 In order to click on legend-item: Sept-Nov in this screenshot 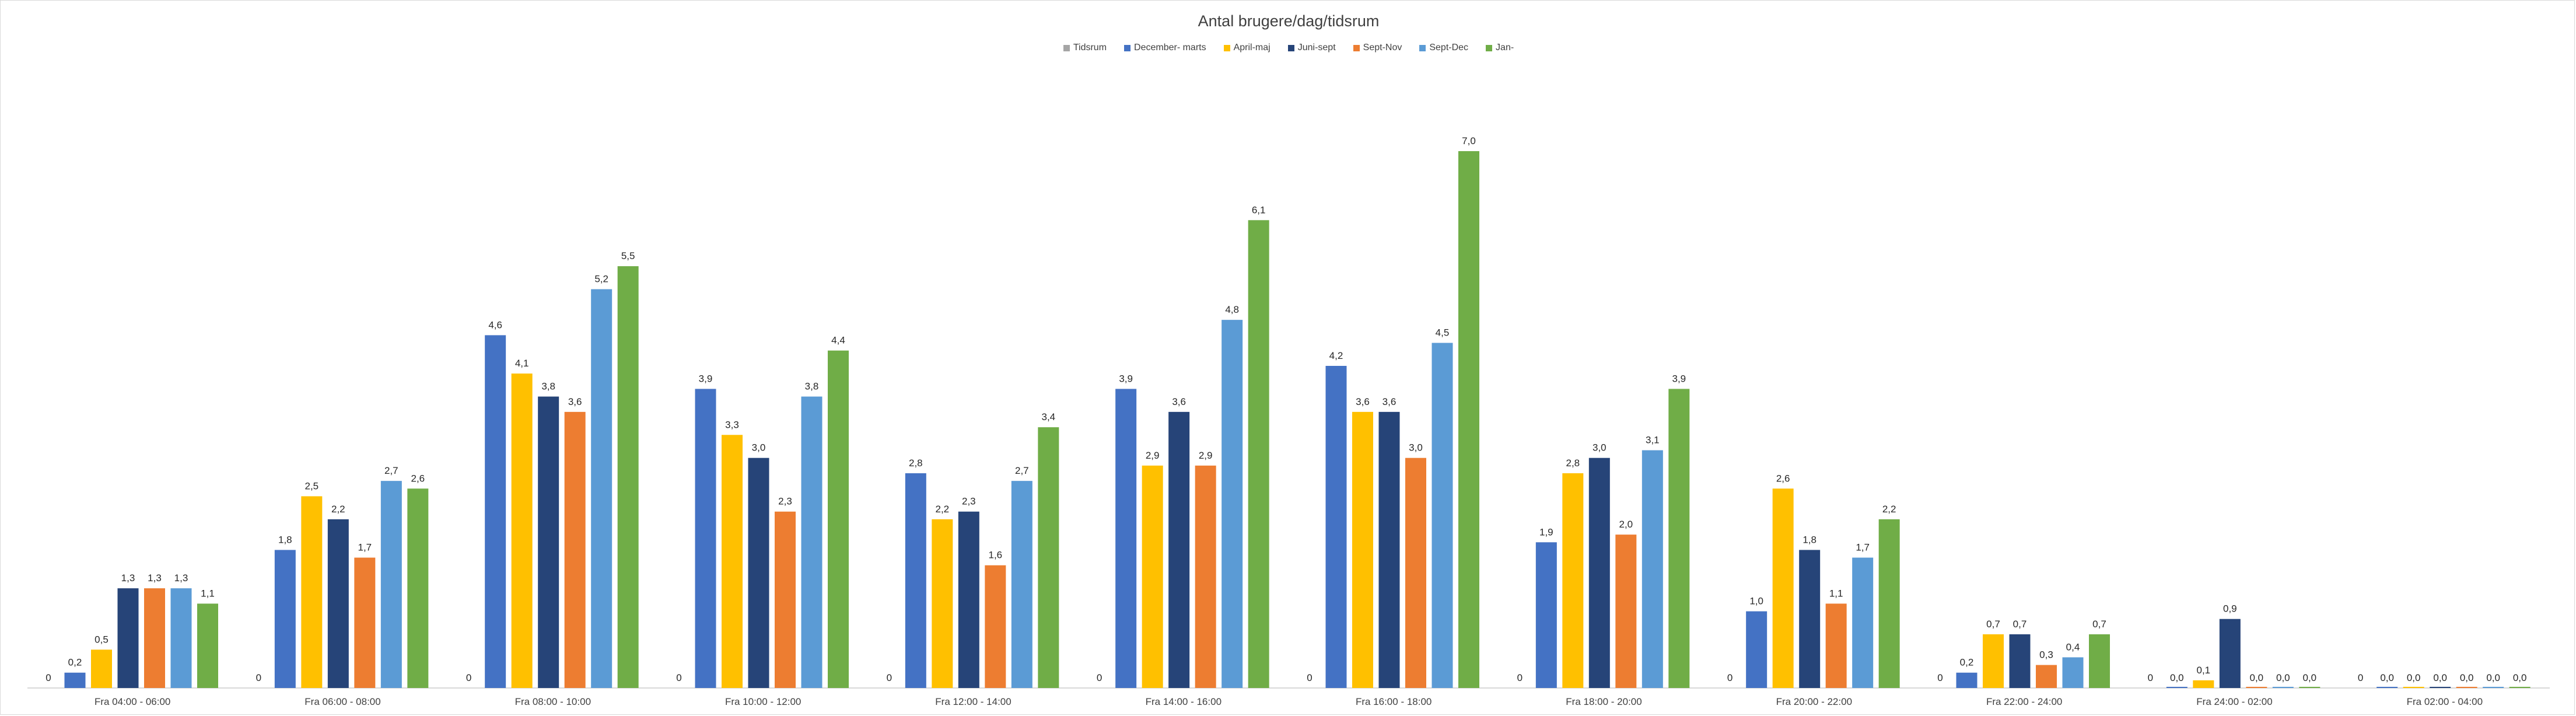, I will do `click(1377, 48)`.